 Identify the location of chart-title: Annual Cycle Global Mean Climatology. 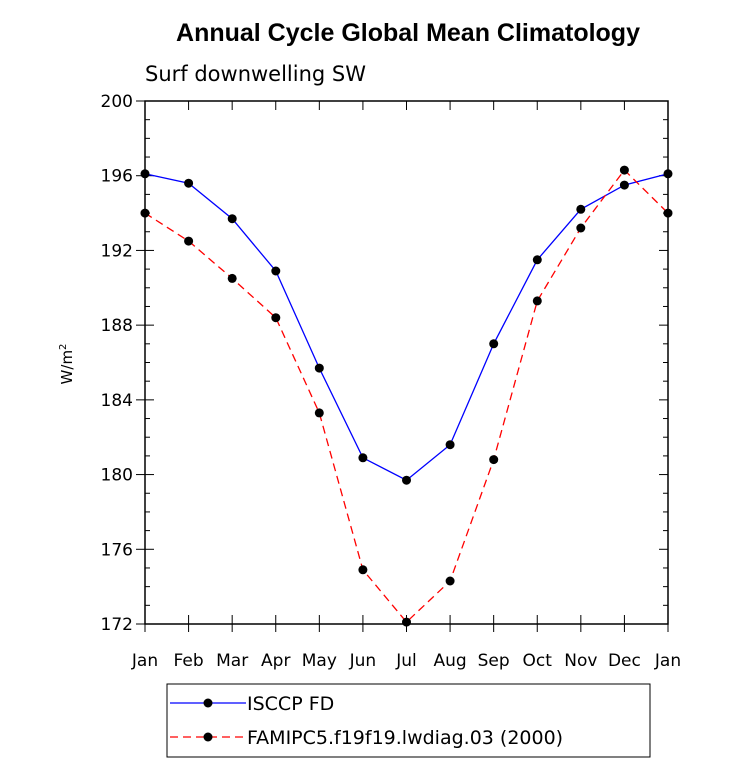
(408, 33).